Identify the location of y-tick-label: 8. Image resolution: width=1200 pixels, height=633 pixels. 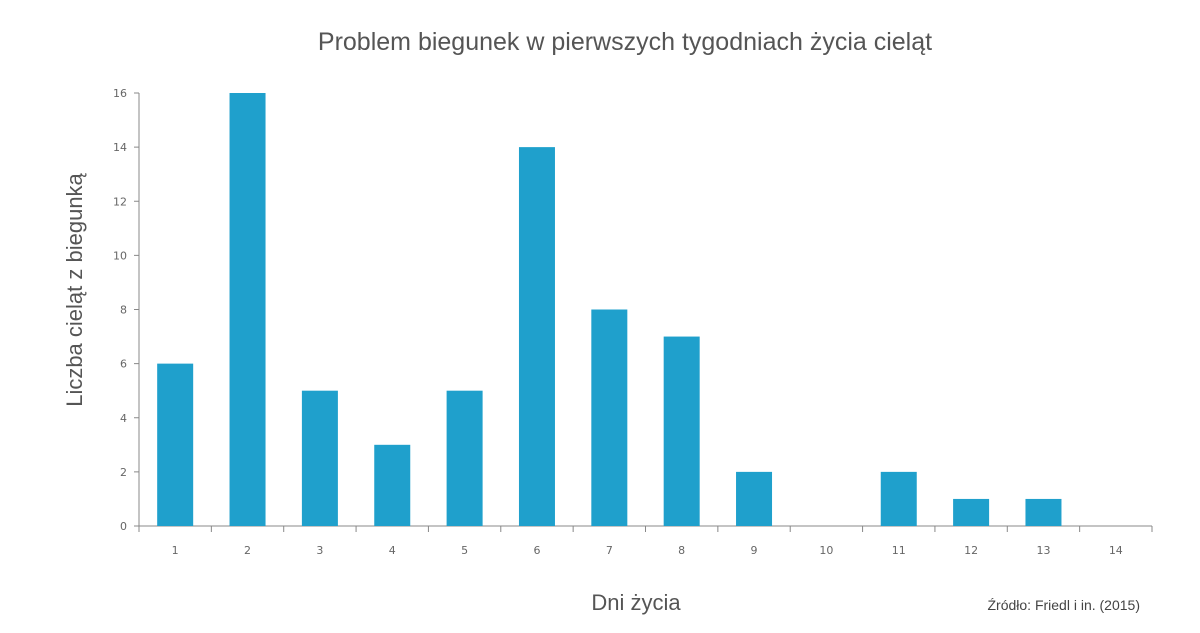
(123, 310).